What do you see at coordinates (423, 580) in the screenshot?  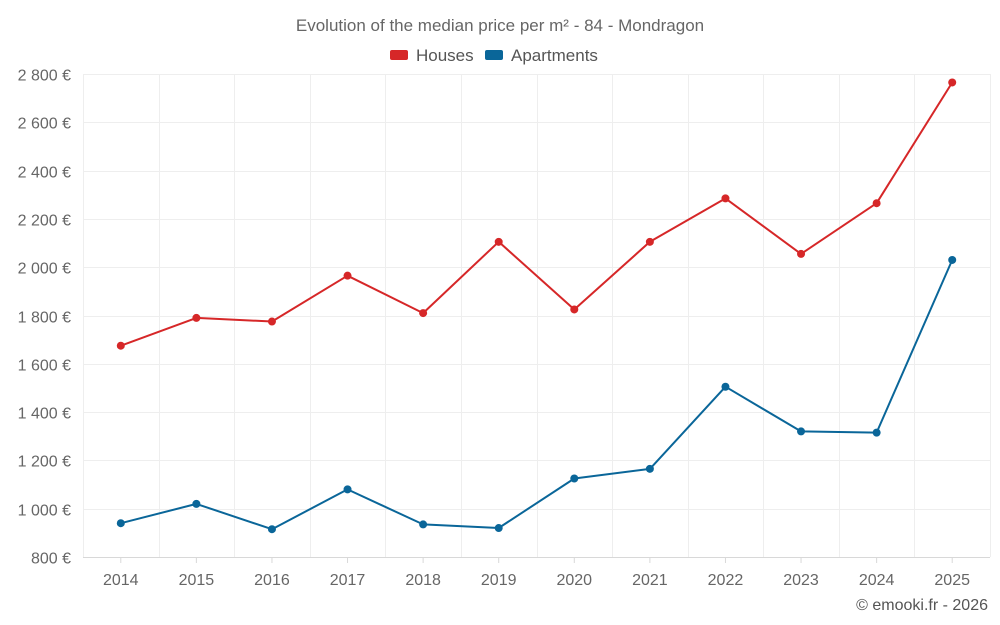 I see `x-tick-label: 2018` at bounding box center [423, 580].